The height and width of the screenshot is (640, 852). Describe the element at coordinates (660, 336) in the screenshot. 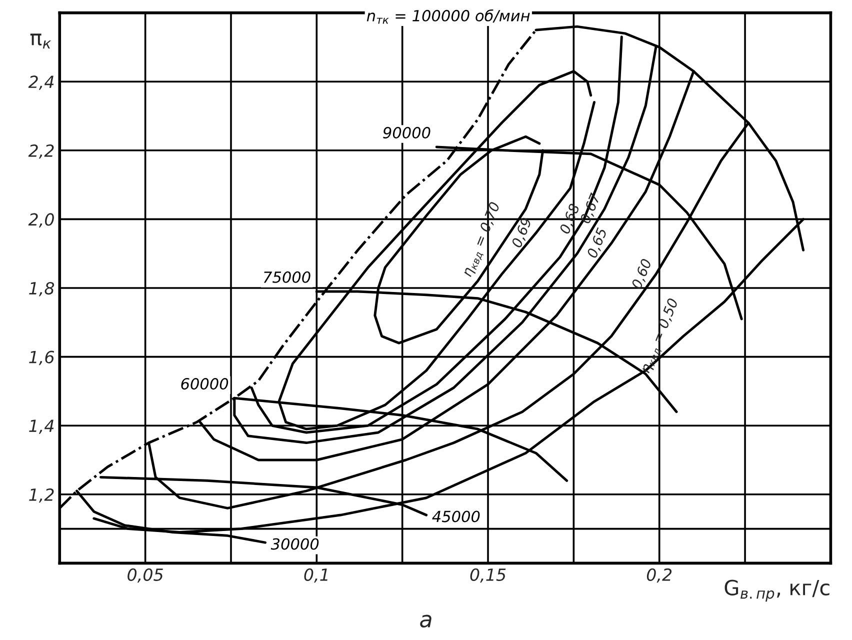

I see `text: η$_{квд}$ = 0,50` at that location.